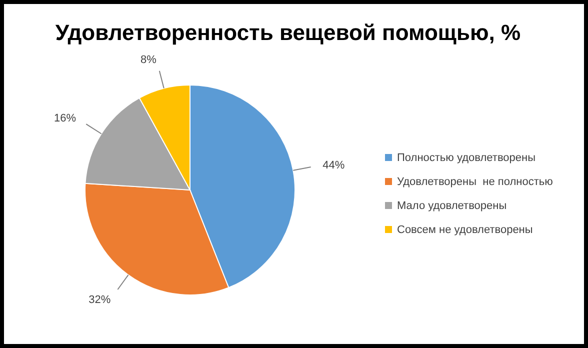 The height and width of the screenshot is (348, 588). I want to click on legend-label: Мало удовлетворены, so click(452, 206).